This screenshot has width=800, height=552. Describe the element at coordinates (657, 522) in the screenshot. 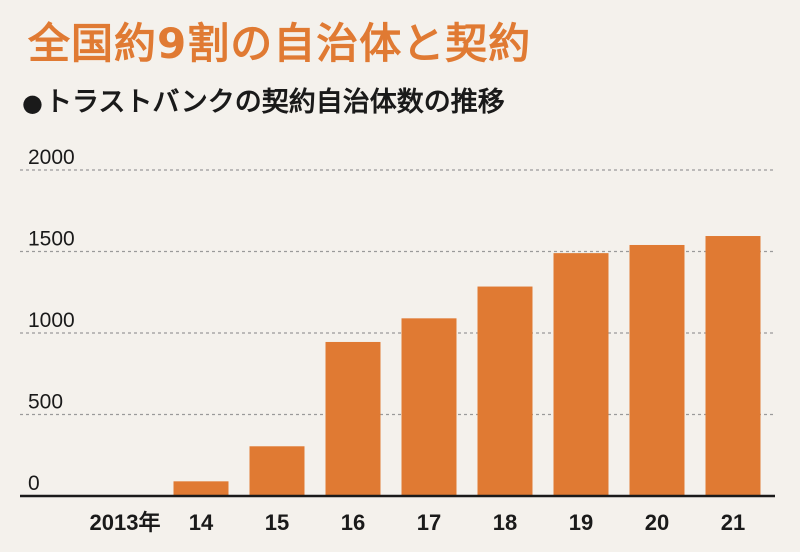

I see `x-tick-label: 20` at that location.